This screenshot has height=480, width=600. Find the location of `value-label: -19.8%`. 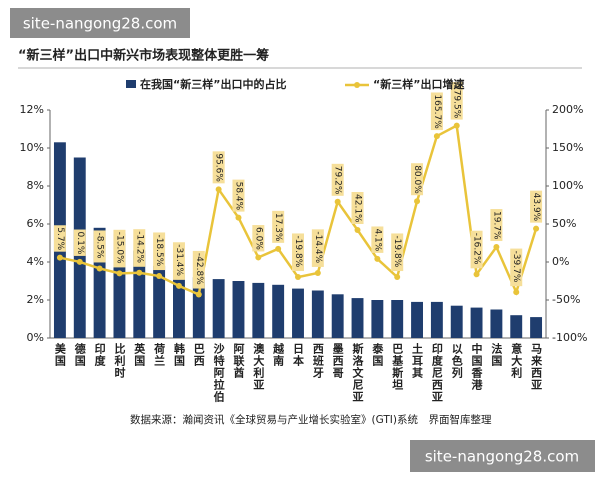

value-label: -19.8% is located at coordinates (397, 251).